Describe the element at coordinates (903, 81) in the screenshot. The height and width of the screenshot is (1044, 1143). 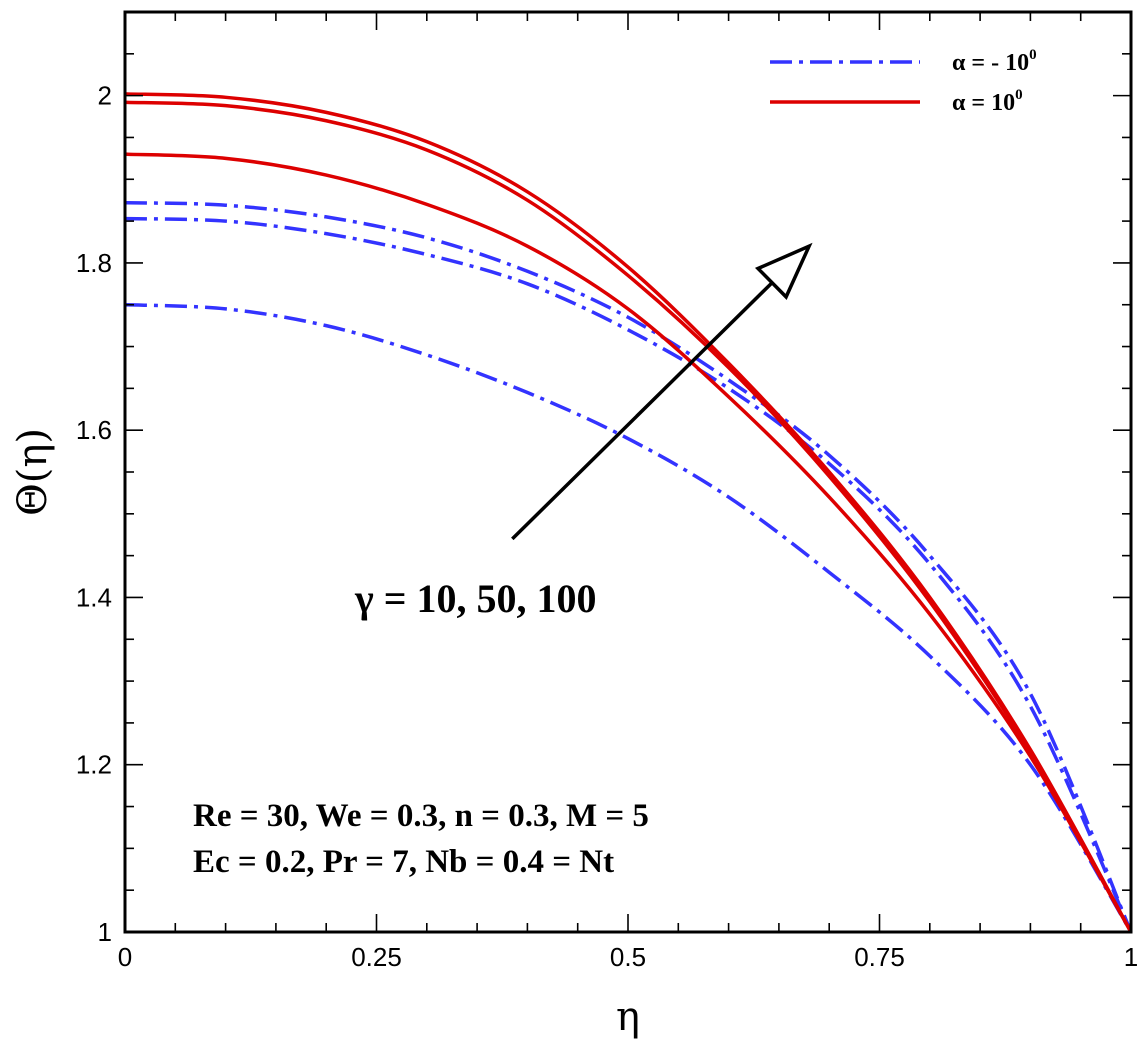
I see `legend: α = - 100 α = 100` at that location.